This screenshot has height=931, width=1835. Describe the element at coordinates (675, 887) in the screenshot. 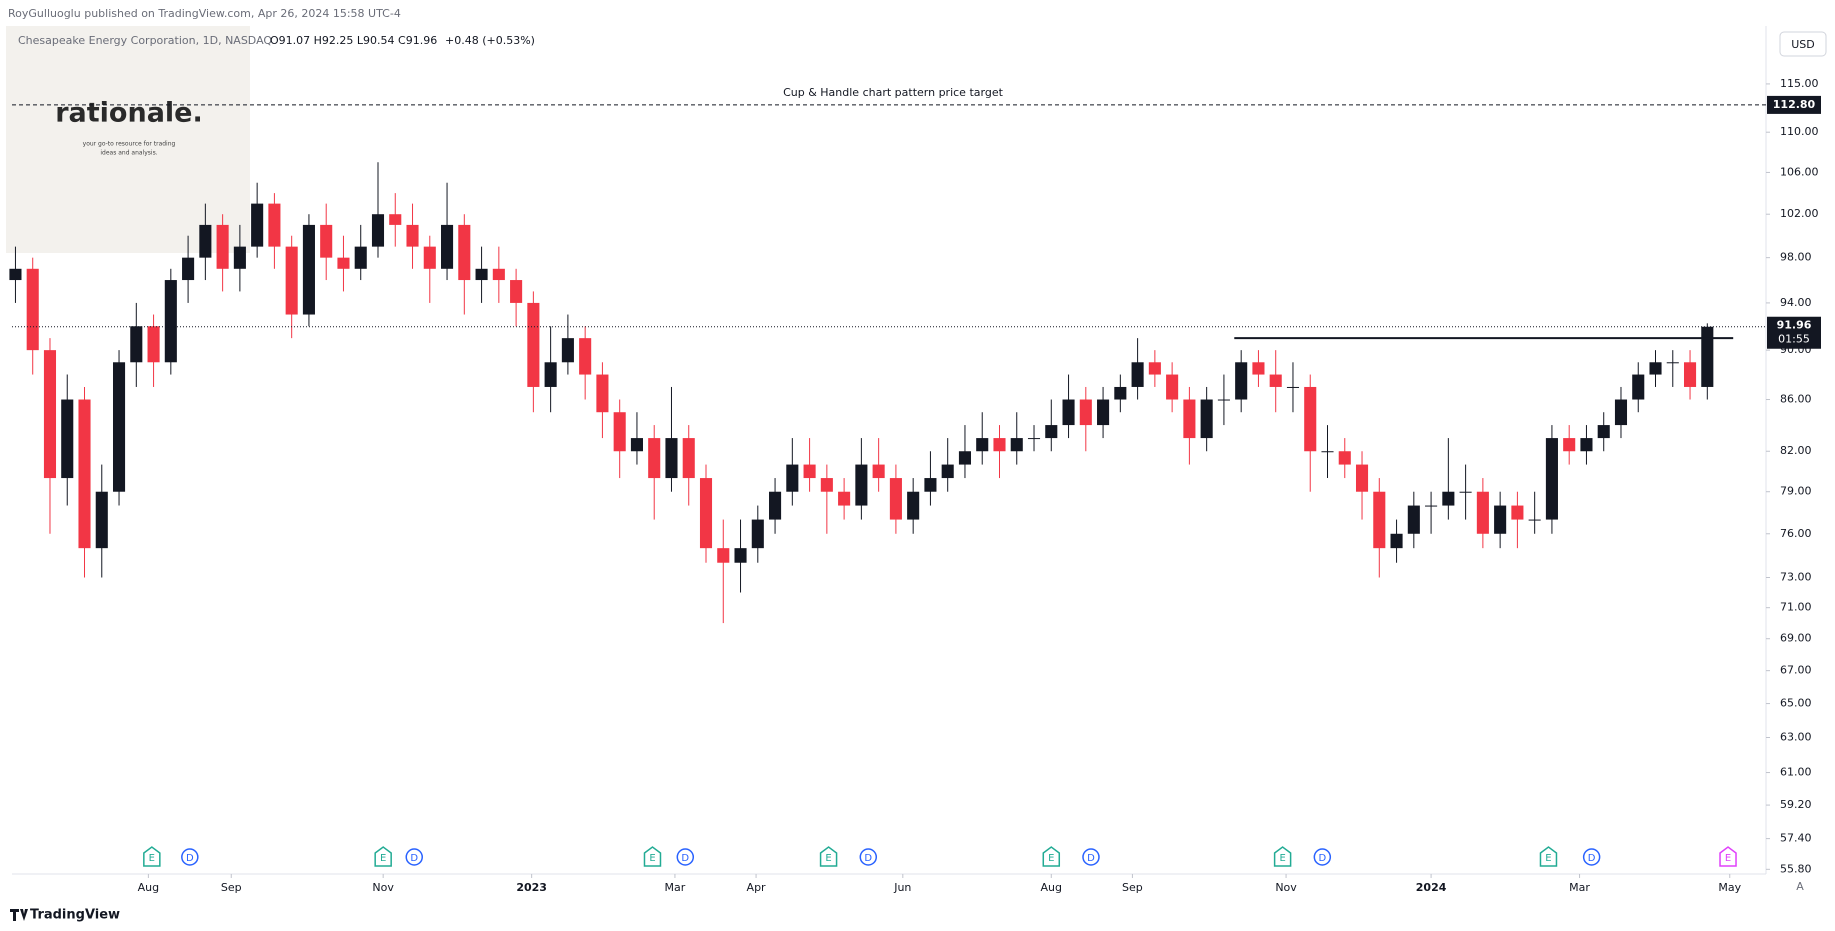

I see `x-tick-label: Mar` at that location.